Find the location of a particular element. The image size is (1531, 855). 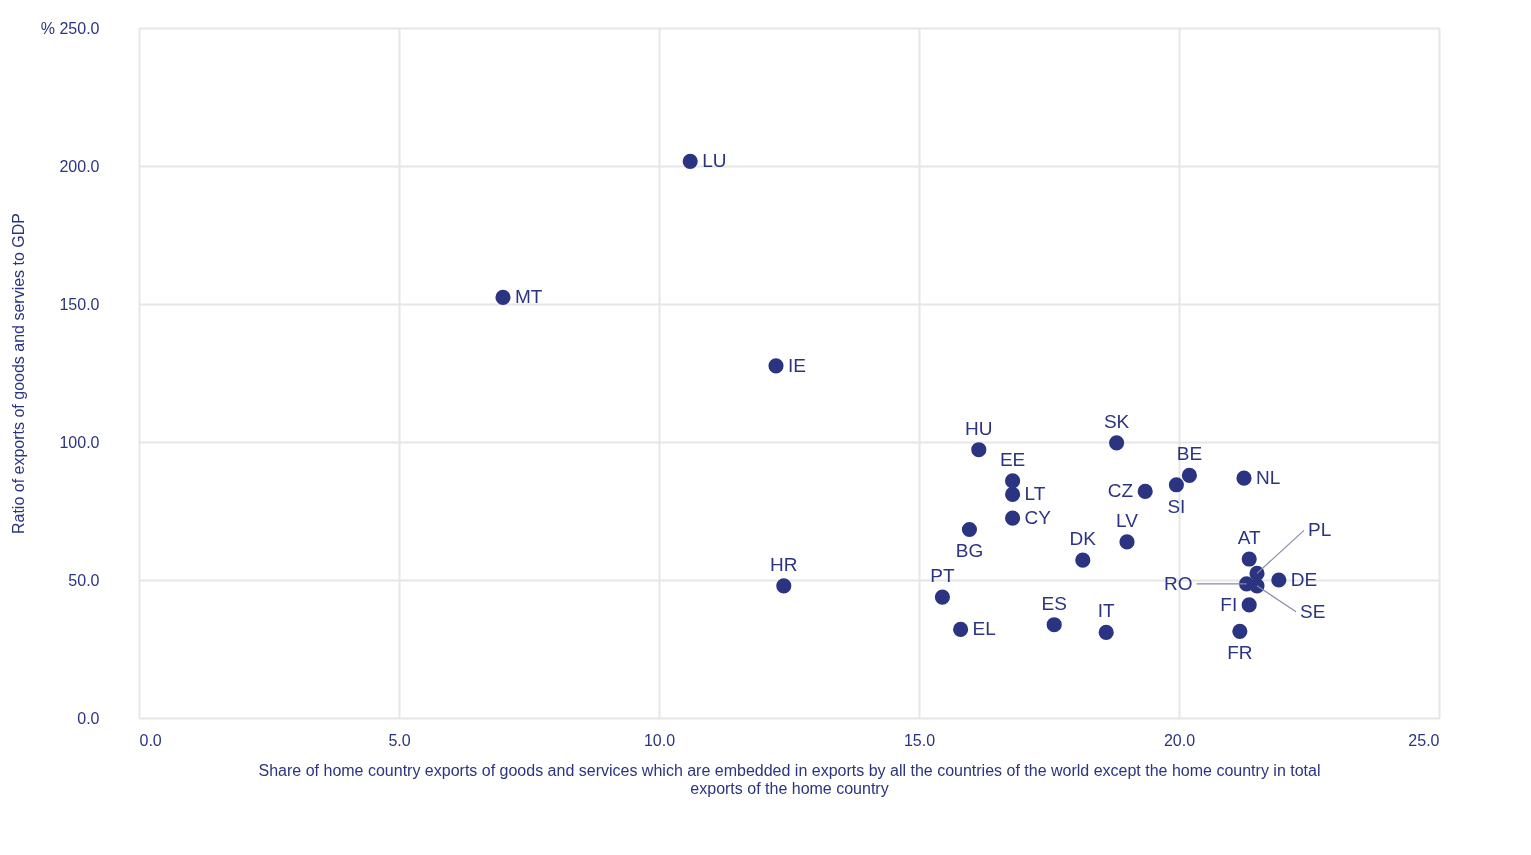

x-tick-label: 0.0 is located at coordinates (150, 740).